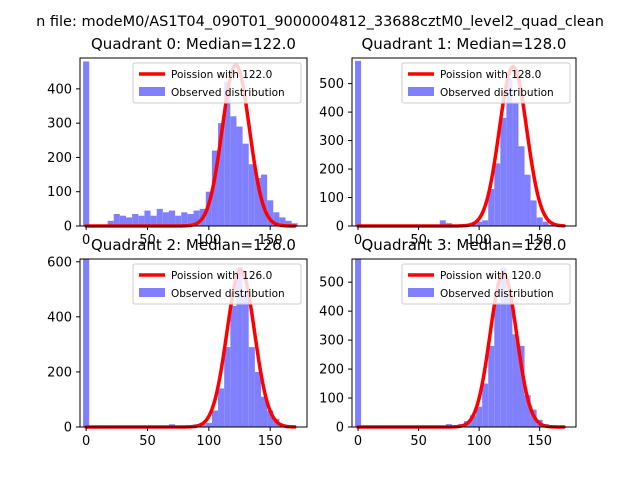 Image resolution: width=640 pixels, height=484 pixels. Describe the element at coordinates (331, 84) in the screenshot. I see `y-tick-label: 500` at that location.